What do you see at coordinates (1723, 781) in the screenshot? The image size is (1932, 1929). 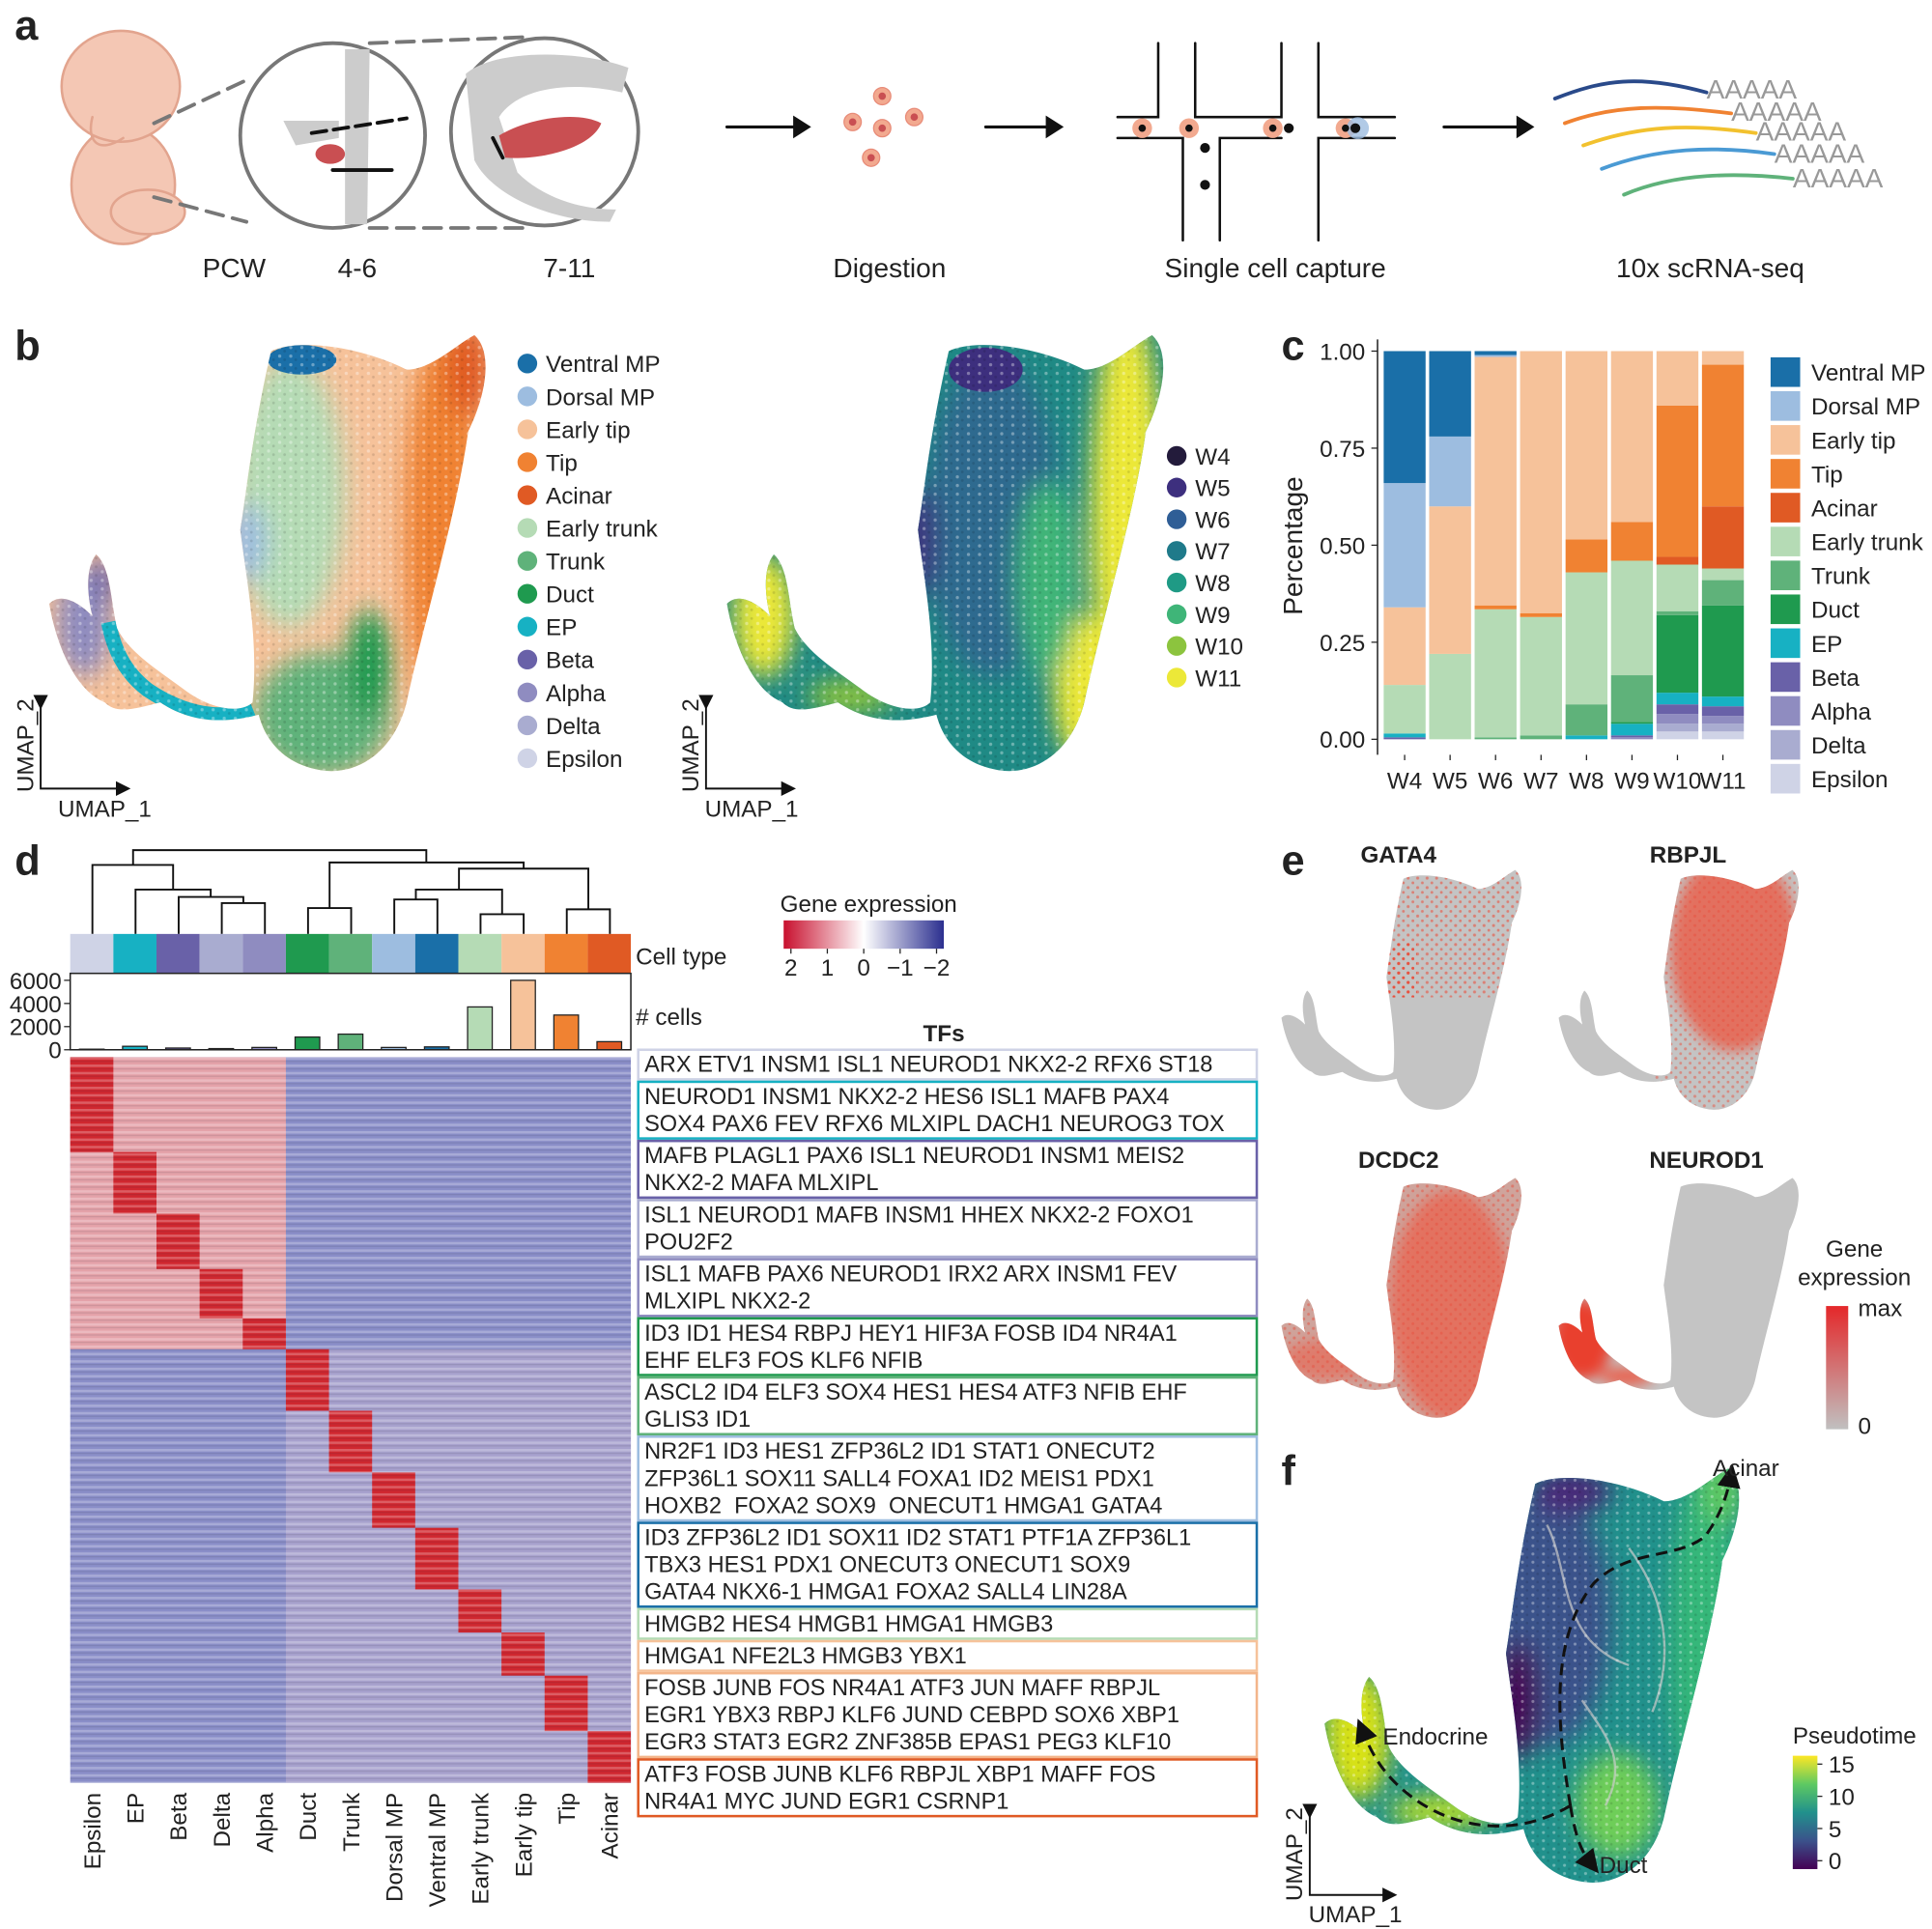 I see `x-tick-label: W11` at bounding box center [1723, 781].